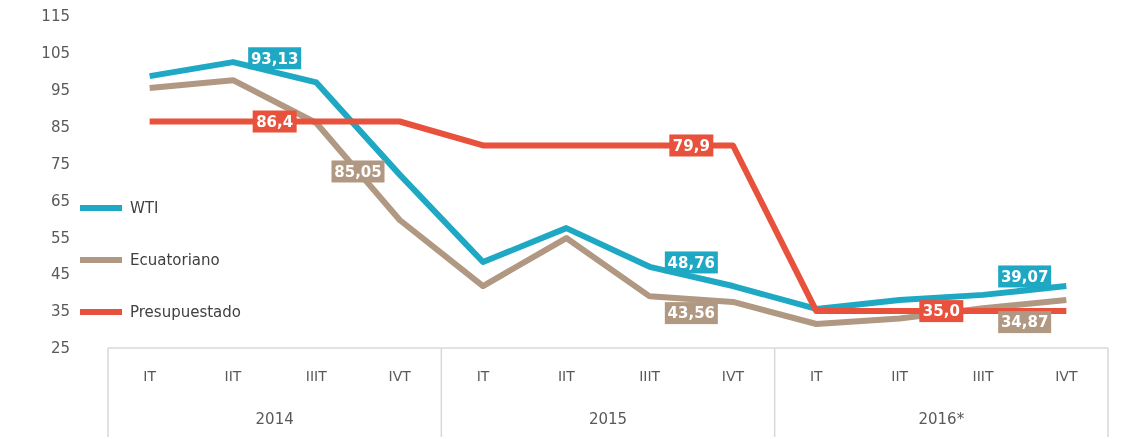 Image resolution: width=1128 pixels, height=439 pixels. Describe the element at coordinates (60, 348) in the screenshot. I see `y-tick-label: 25` at that location.